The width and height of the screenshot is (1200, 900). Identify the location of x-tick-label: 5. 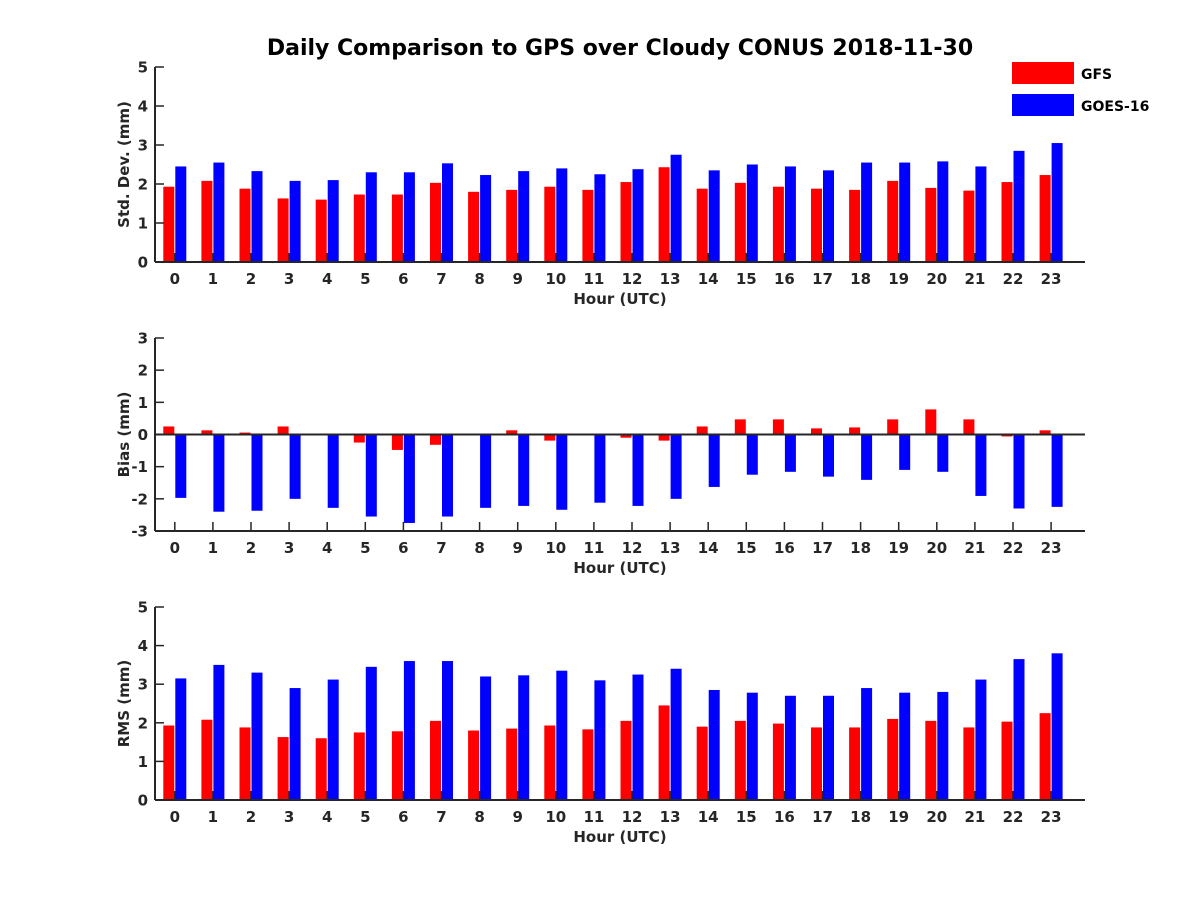
(365, 817).